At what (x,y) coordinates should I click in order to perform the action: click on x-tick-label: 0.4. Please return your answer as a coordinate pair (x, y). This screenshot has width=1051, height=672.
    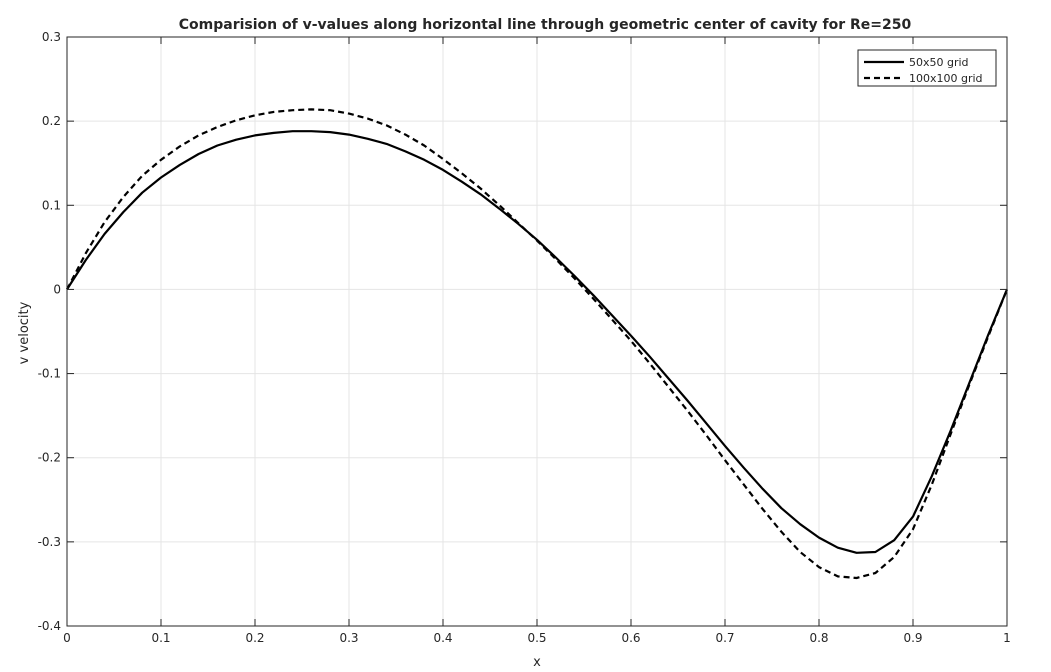
    Looking at the image, I should click on (442, 638).